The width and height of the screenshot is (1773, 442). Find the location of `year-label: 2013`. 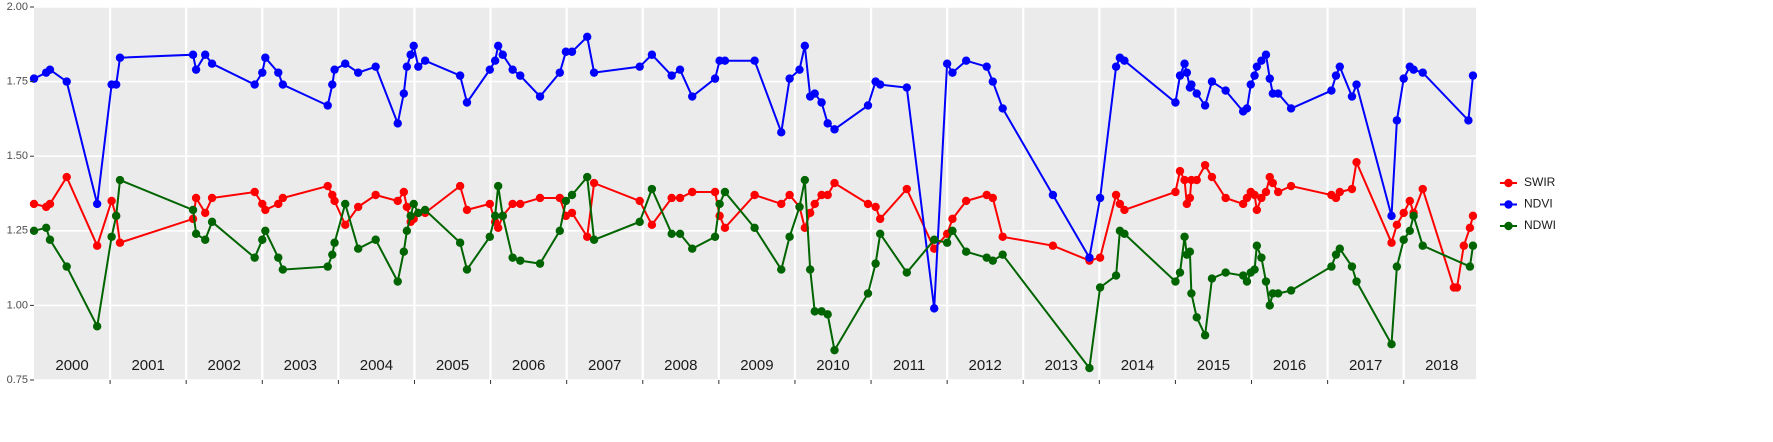

year-label: 2013 is located at coordinates (1061, 365).